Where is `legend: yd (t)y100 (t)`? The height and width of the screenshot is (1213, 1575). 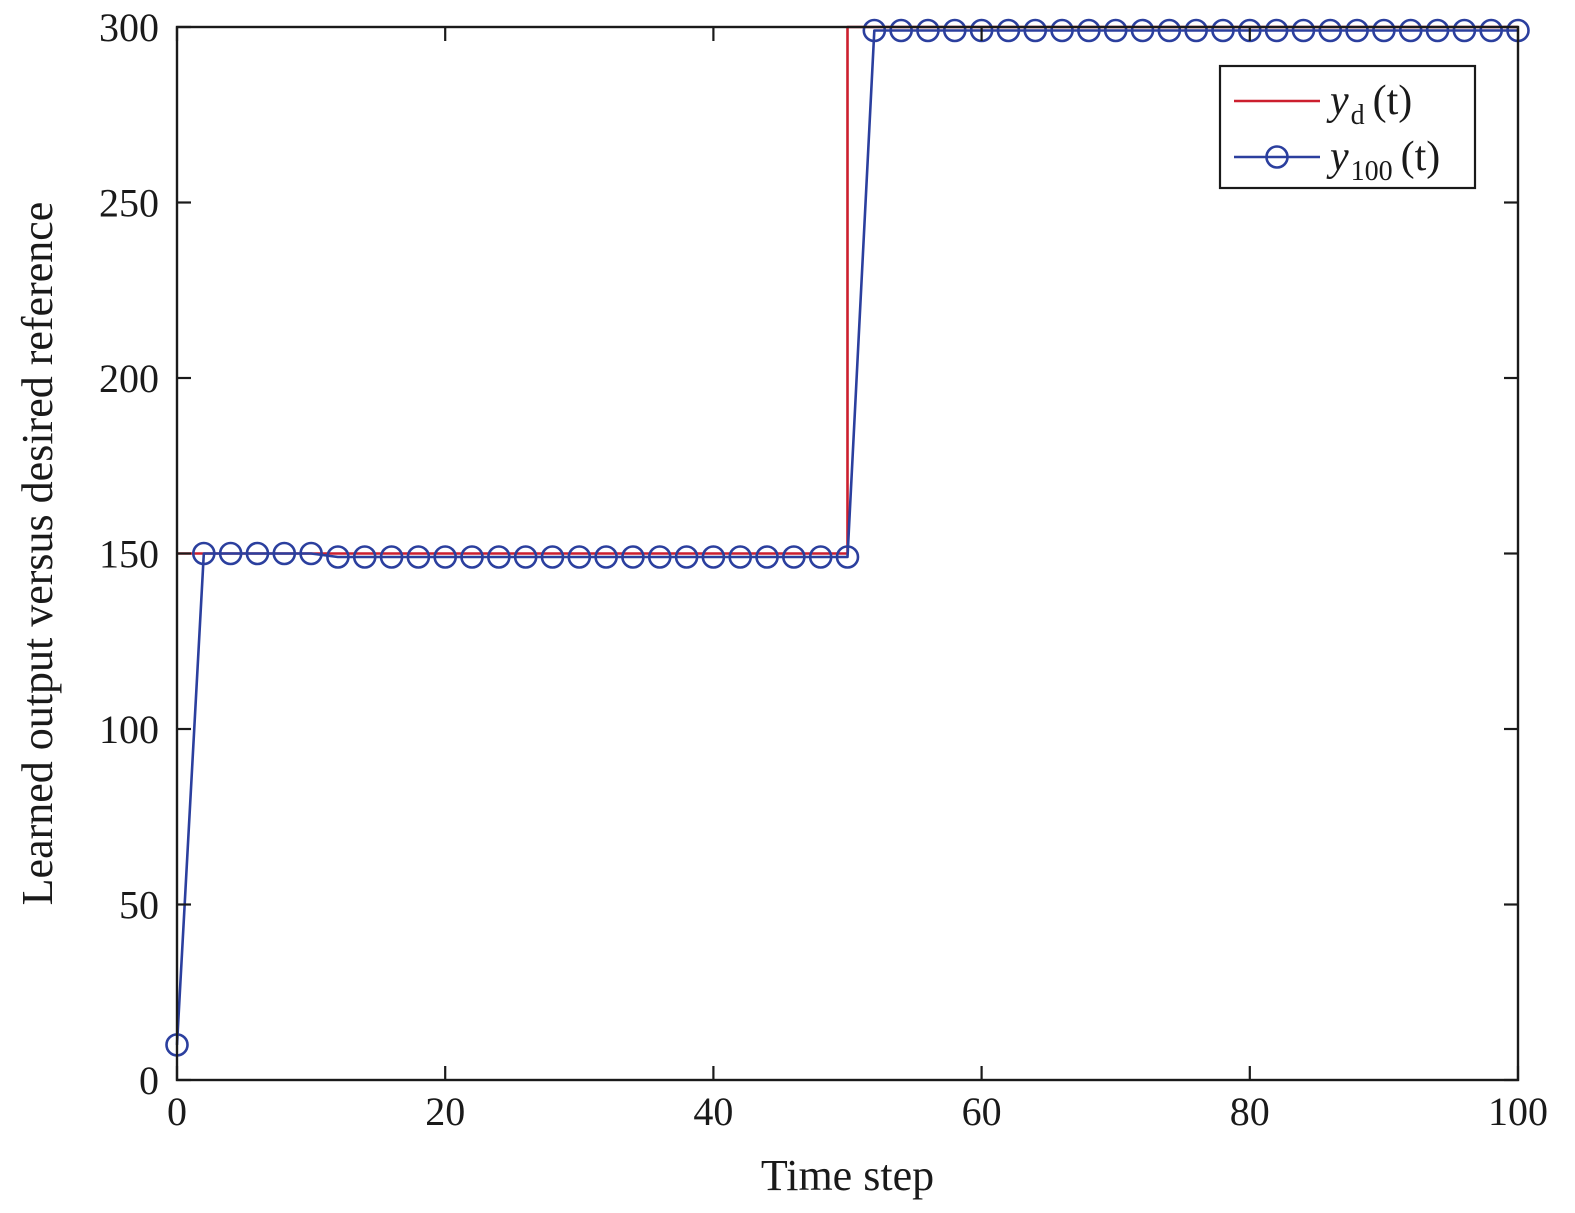 legend: yd (t)y100 (t) is located at coordinates (1347, 127).